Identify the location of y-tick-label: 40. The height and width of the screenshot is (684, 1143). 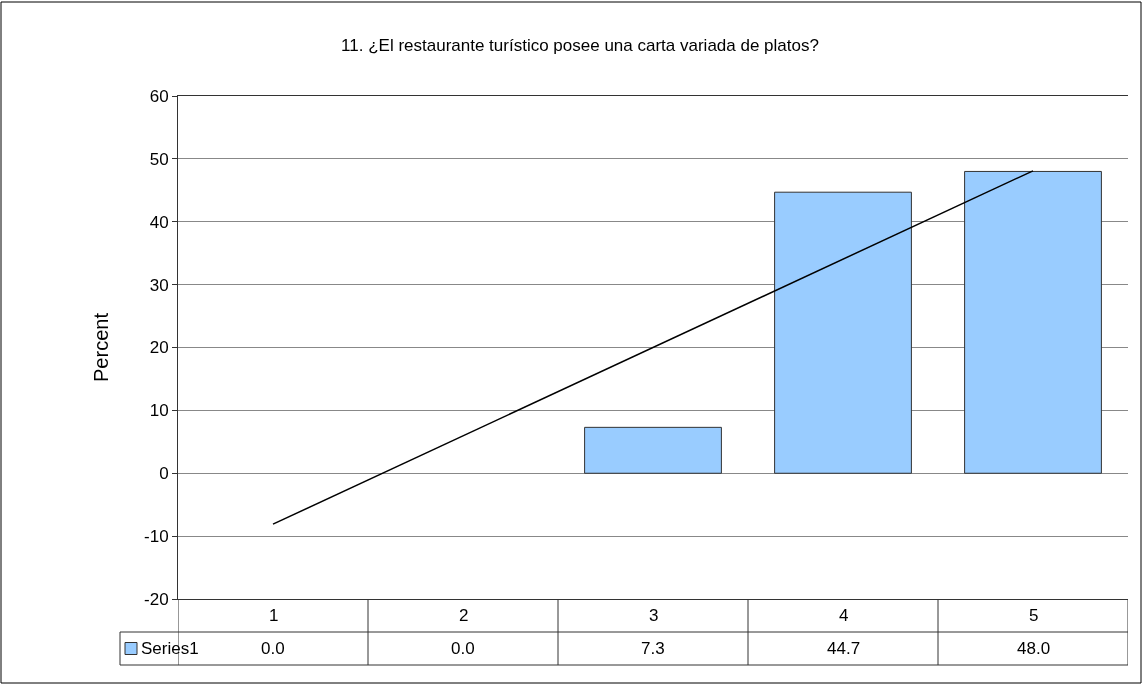
(159, 222).